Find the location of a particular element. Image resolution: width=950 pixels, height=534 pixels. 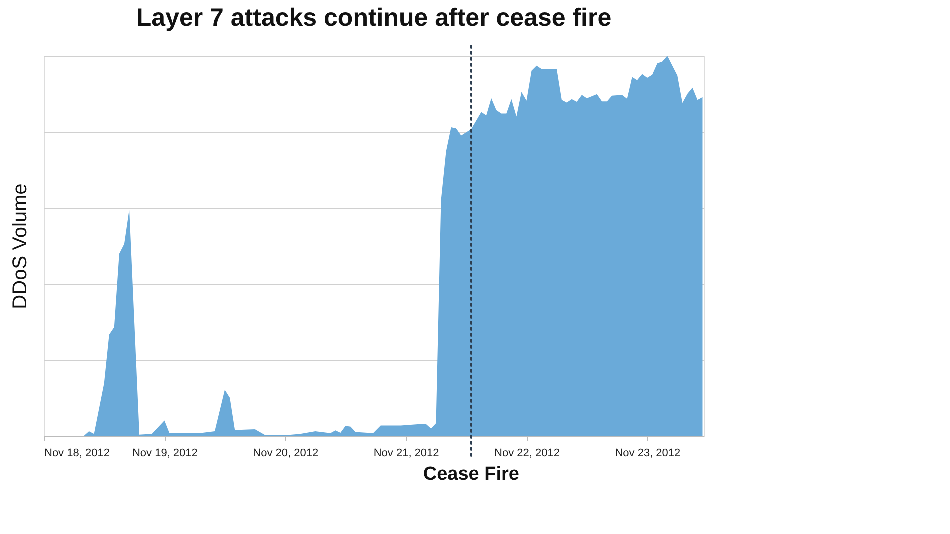

x-tick-label: Nov 20, 2012 is located at coordinates (286, 454).